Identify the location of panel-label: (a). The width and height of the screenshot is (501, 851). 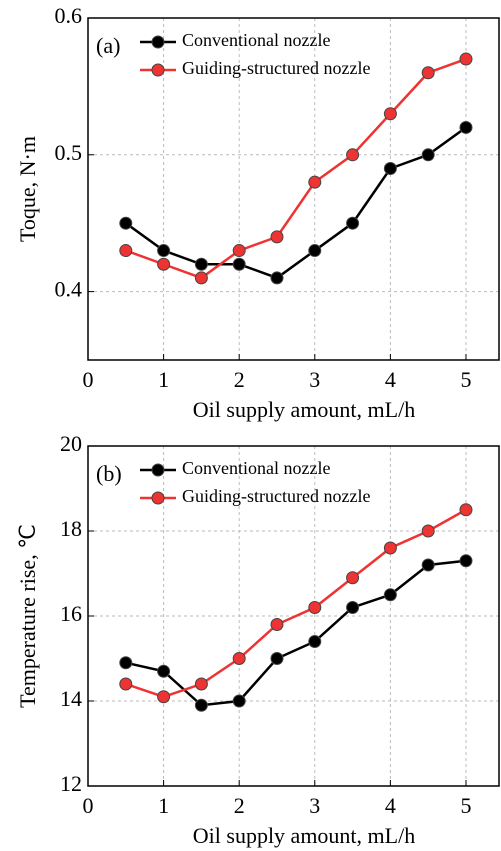
(108, 45).